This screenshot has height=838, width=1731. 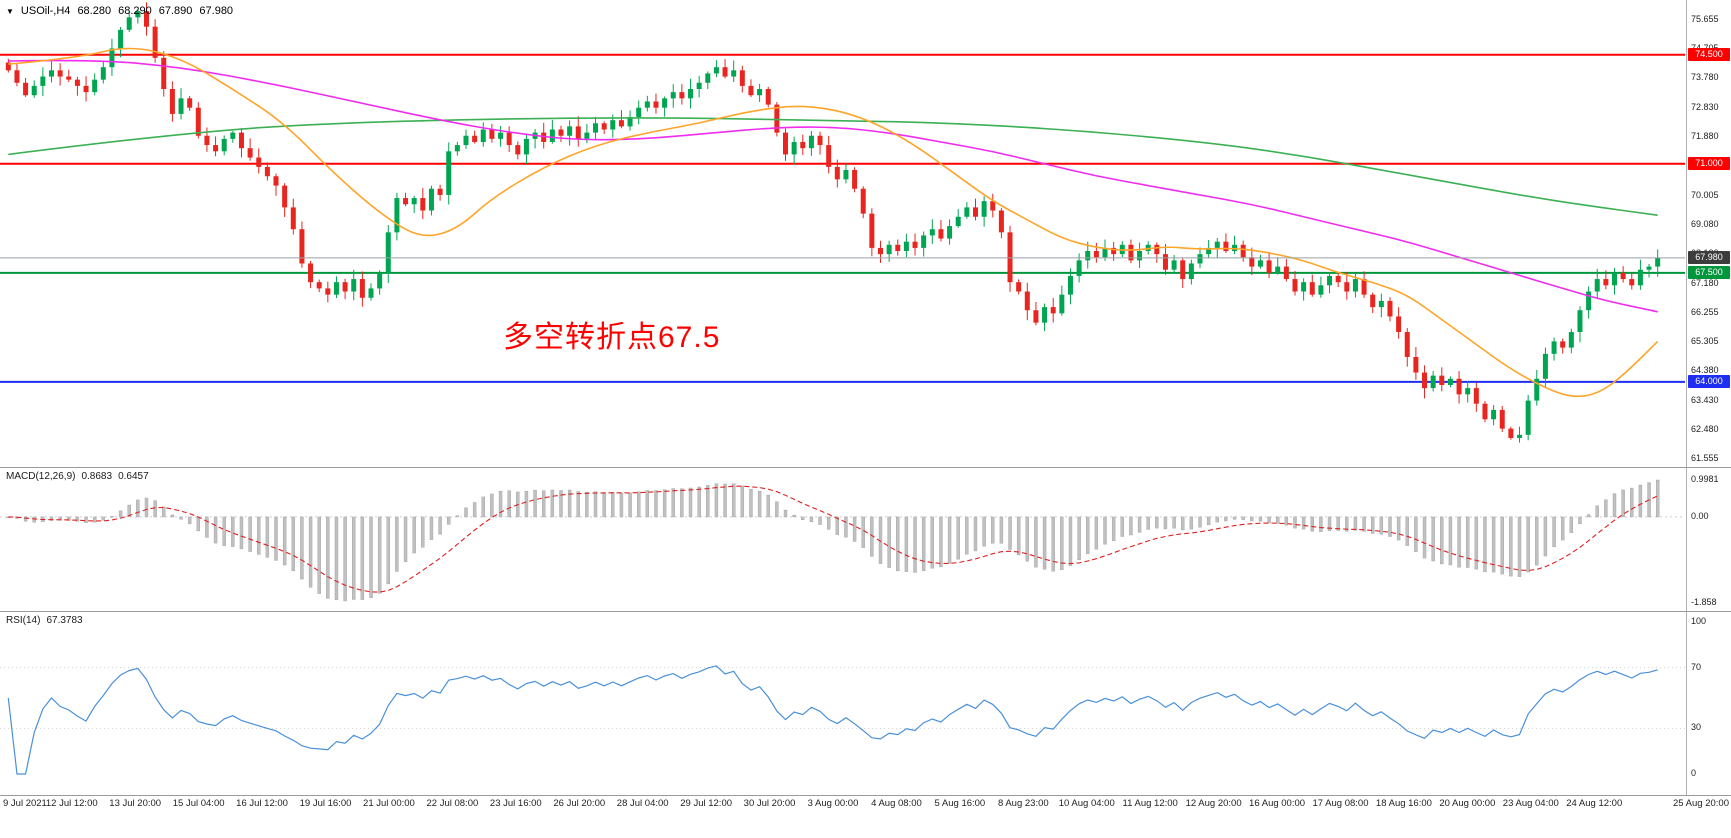 What do you see at coordinates (325, 803) in the screenshot?
I see `time-label: 19 Jul 16:00` at bounding box center [325, 803].